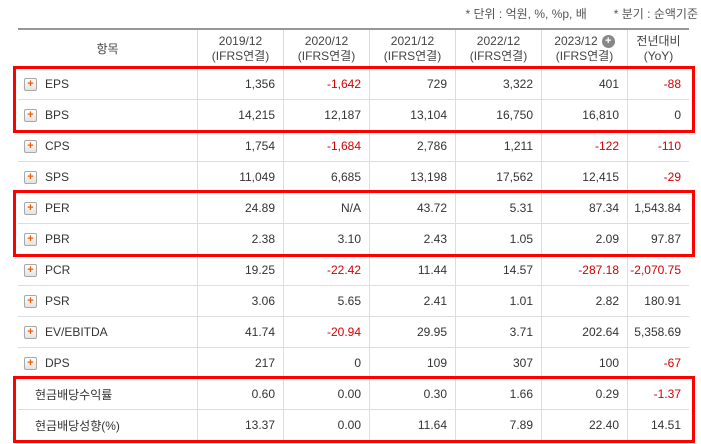  Describe the element at coordinates (412, 332) in the screenshot. I see `value-cell: 29.95` at that location.